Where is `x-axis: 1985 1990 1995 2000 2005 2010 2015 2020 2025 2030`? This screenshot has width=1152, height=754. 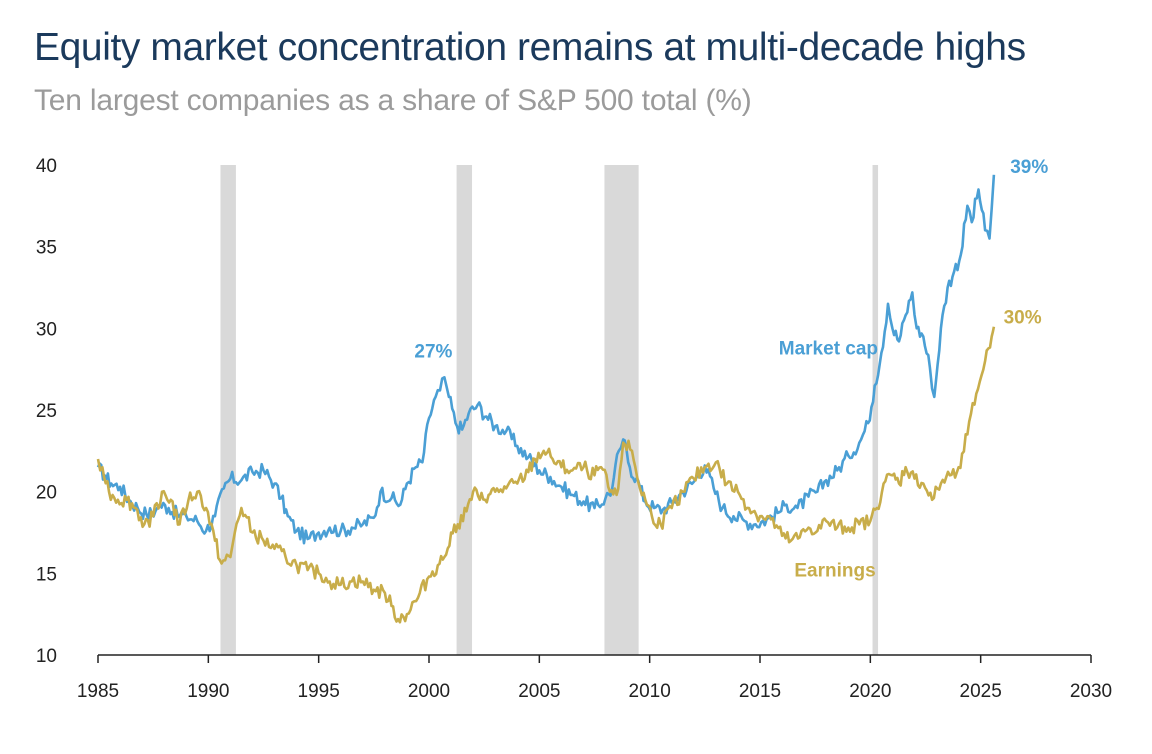 x-axis: 1985 1990 1995 2000 2005 2010 2015 2020 2025 2030 is located at coordinates (594, 678).